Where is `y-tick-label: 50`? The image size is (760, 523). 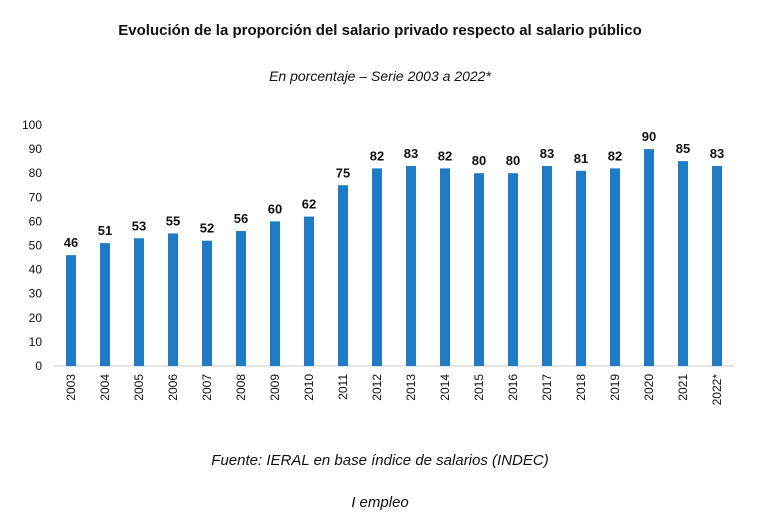
y-tick-label: 50 is located at coordinates (36, 246).